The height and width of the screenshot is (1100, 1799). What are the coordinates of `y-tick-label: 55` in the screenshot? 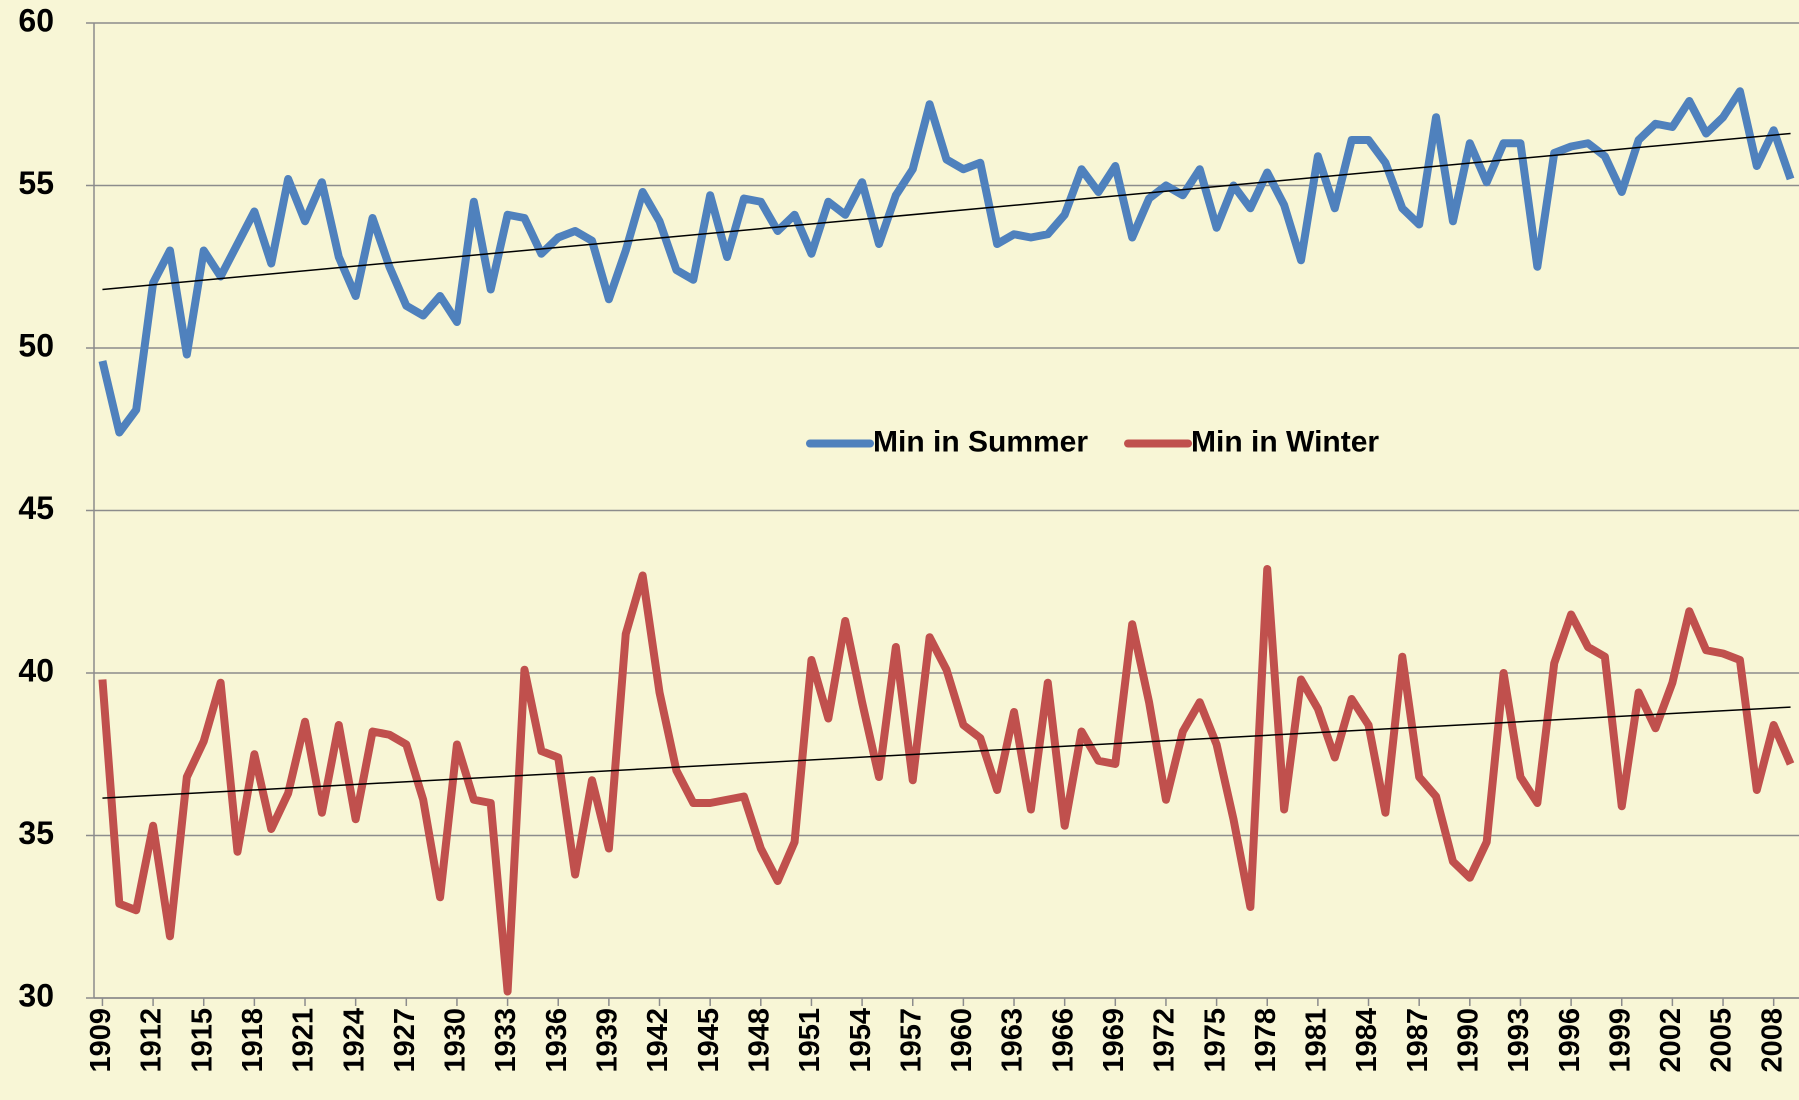 It's located at (36, 183).